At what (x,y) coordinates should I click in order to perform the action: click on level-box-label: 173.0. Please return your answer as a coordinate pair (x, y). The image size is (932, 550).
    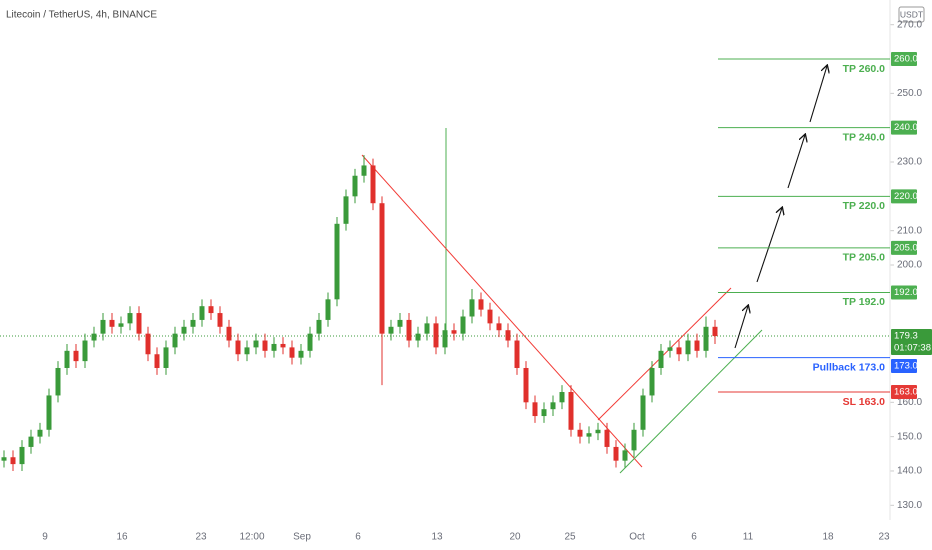
    Looking at the image, I should click on (906, 366).